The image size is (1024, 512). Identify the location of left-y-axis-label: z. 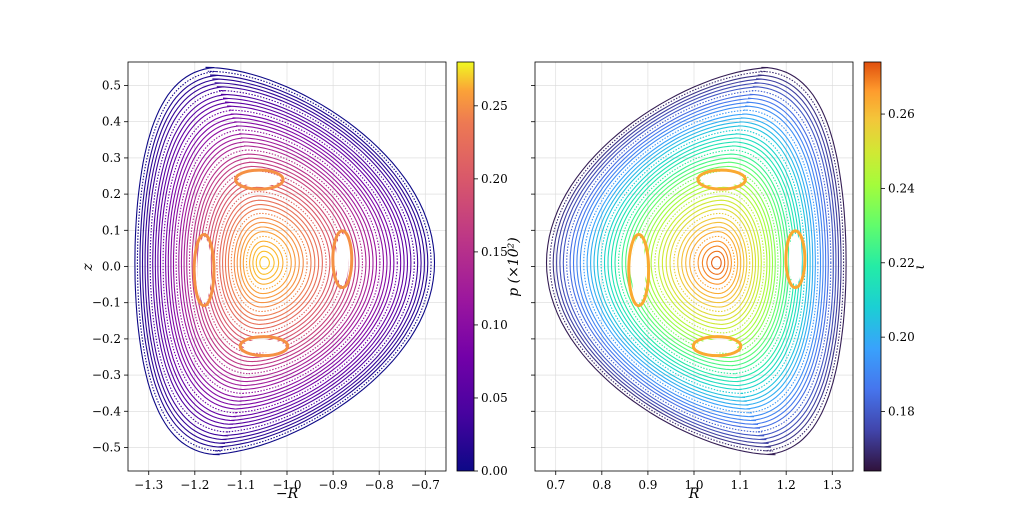
(88, 267).